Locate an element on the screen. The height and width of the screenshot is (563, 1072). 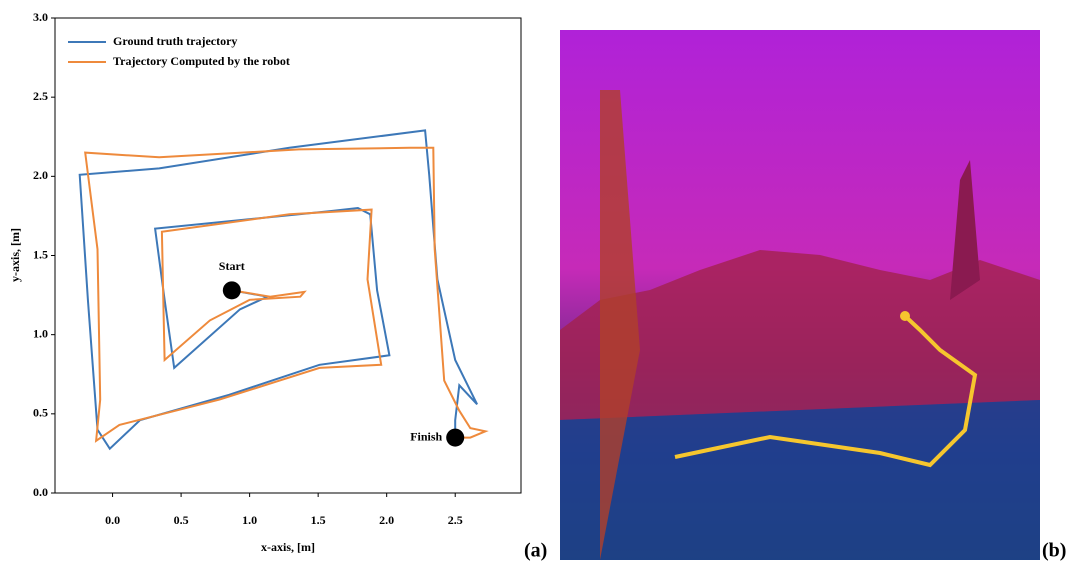
tower is located at coordinates (620, 325).